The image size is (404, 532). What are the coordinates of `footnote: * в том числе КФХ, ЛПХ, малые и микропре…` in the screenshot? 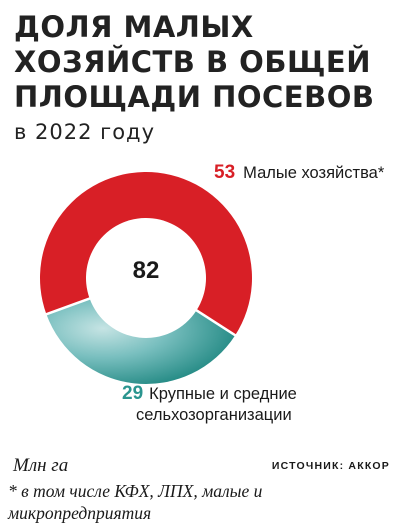 It's located at (135, 502).